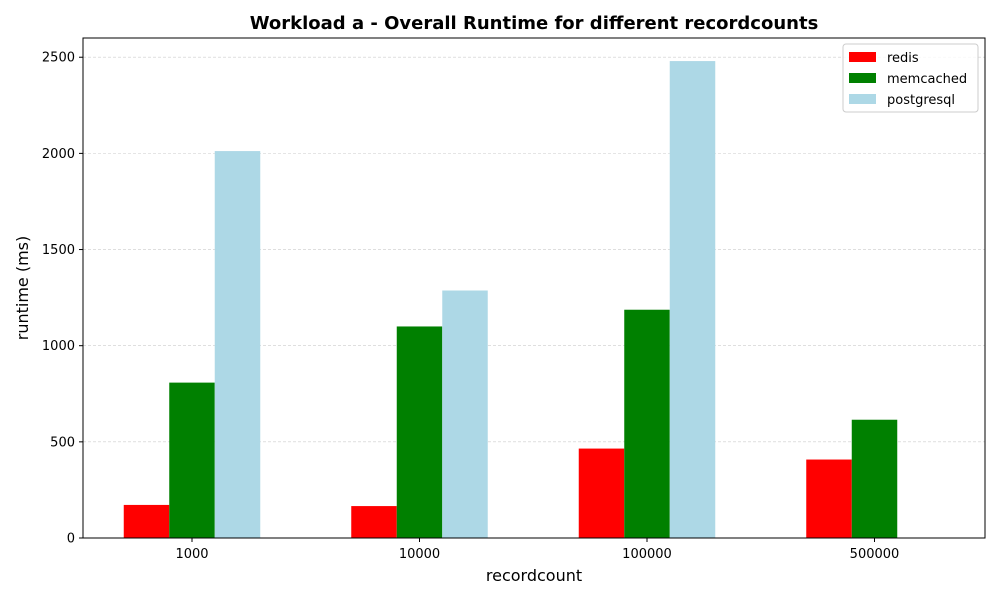 Image resolution: width=1000 pixels, height=600 pixels. I want to click on y-tick-label: 2000, so click(58, 154).